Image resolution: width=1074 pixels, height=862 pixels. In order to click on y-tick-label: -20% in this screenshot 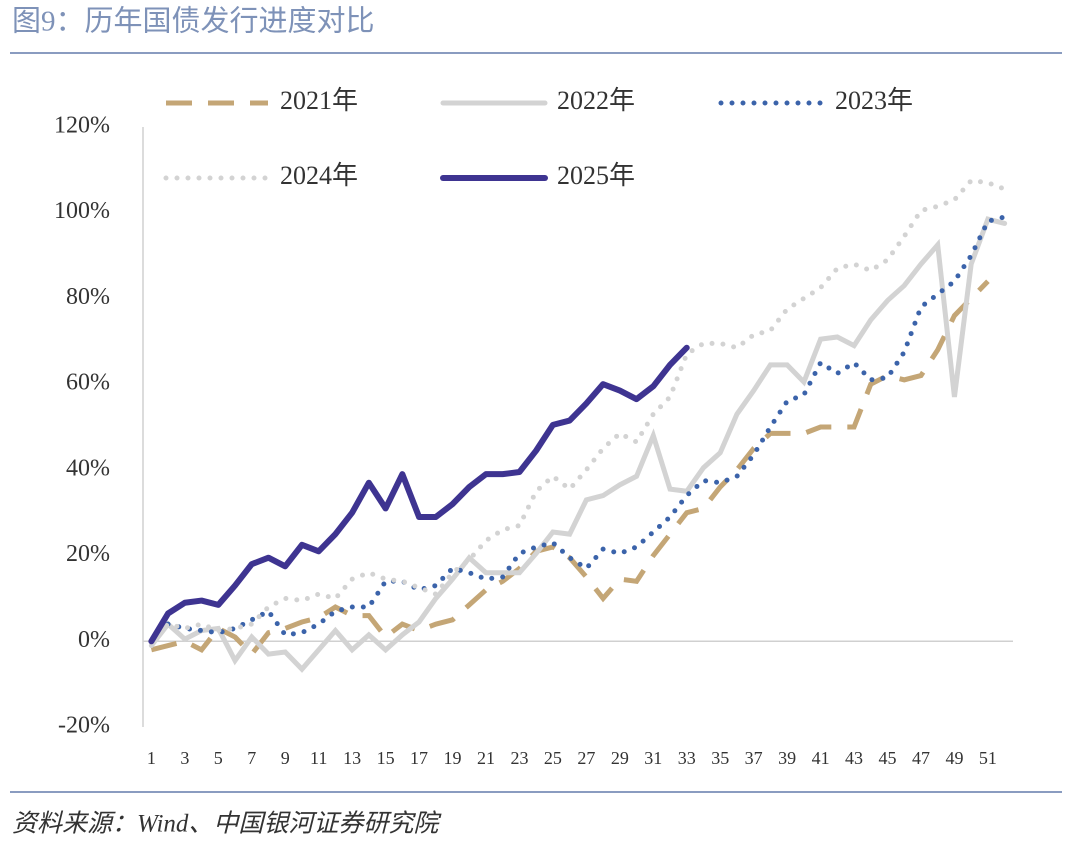, I will do `click(84, 726)`.